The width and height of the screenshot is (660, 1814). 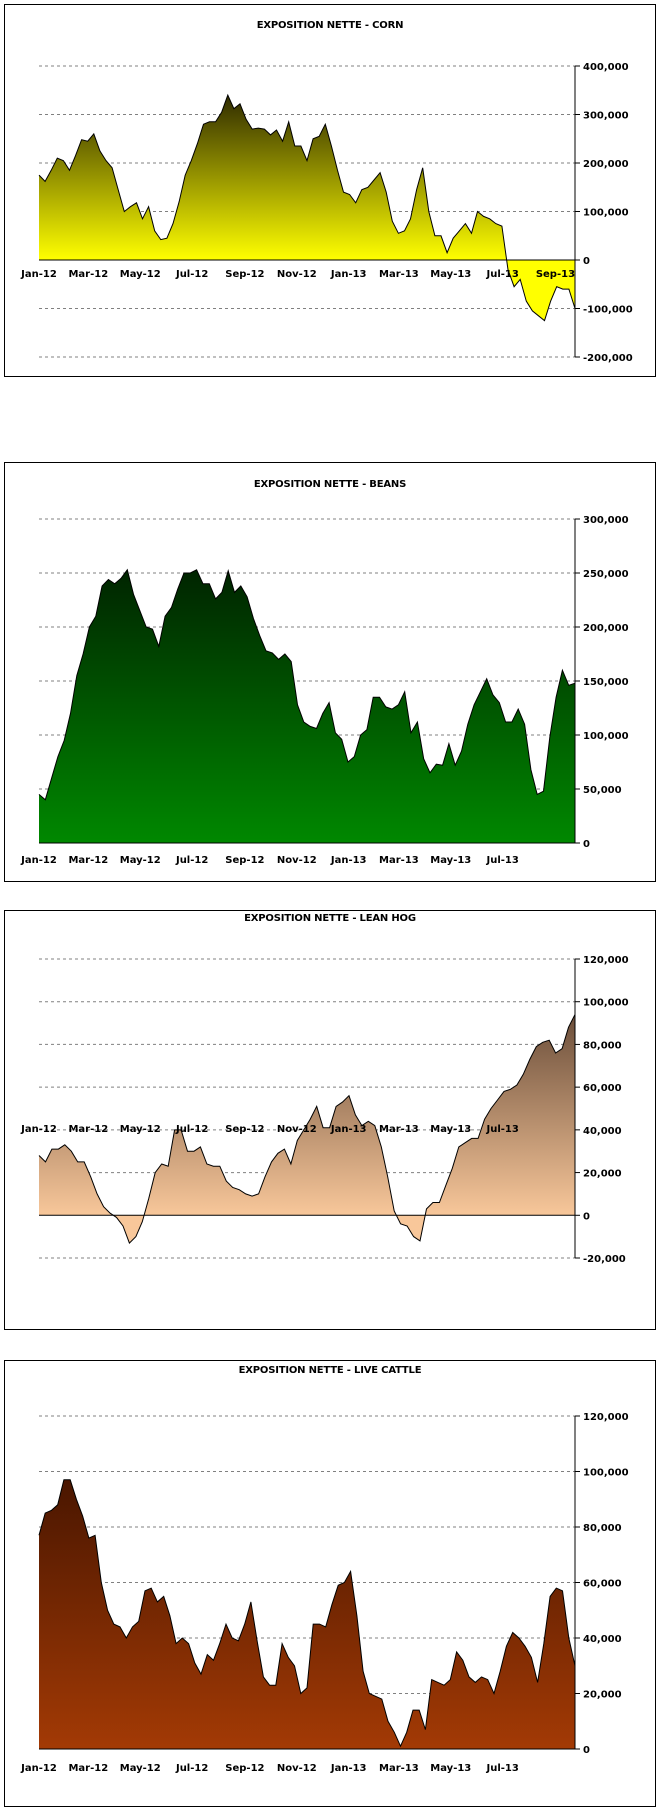 What do you see at coordinates (602, 790) in the screenshot?
I see `y-tick-label: 50,000` at bounding box center [602, 790].